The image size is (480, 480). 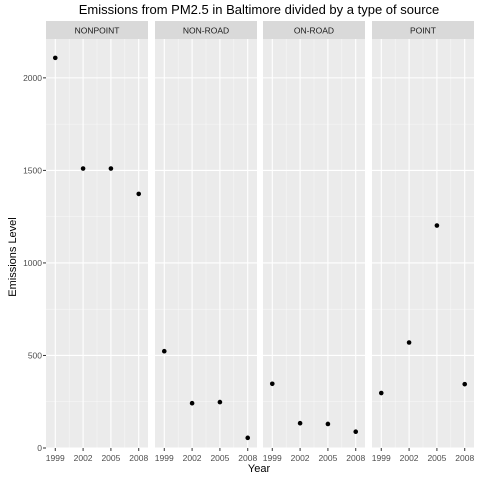 What do you see at coordinates (32, 78) in the screenshot?
I see `y-tick-label: 2000` at bounding box center [32, 78].